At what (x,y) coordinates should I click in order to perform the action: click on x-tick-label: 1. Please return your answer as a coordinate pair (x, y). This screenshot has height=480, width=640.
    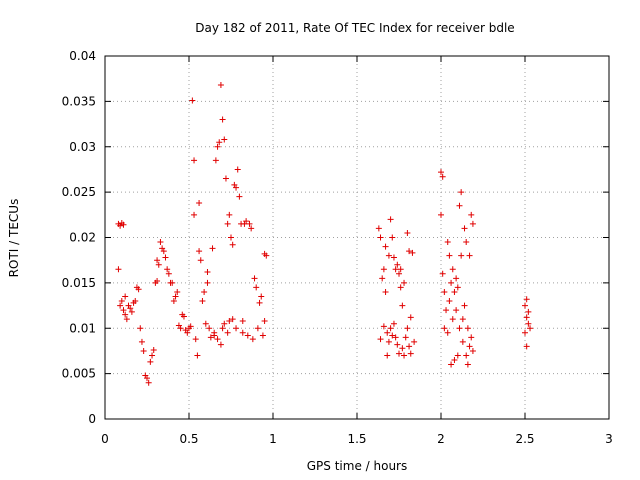
    Looking at the image, I should click on (273, 439).